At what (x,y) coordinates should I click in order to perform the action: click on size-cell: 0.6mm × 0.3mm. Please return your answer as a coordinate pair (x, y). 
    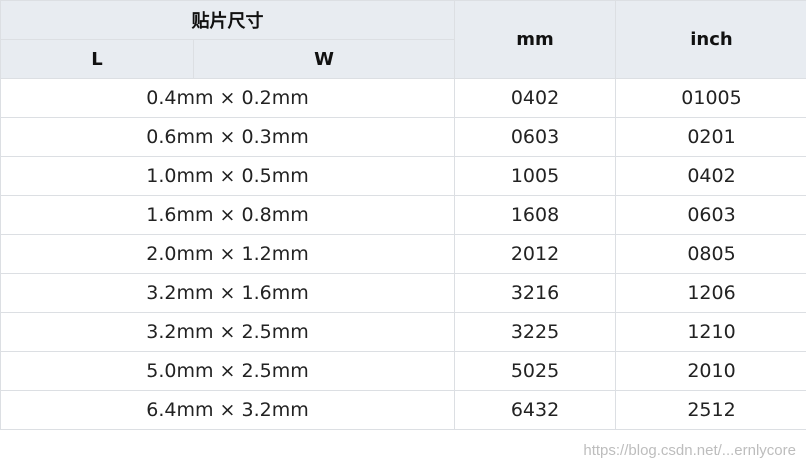
    Looking at the image, I should click on (227, 137).